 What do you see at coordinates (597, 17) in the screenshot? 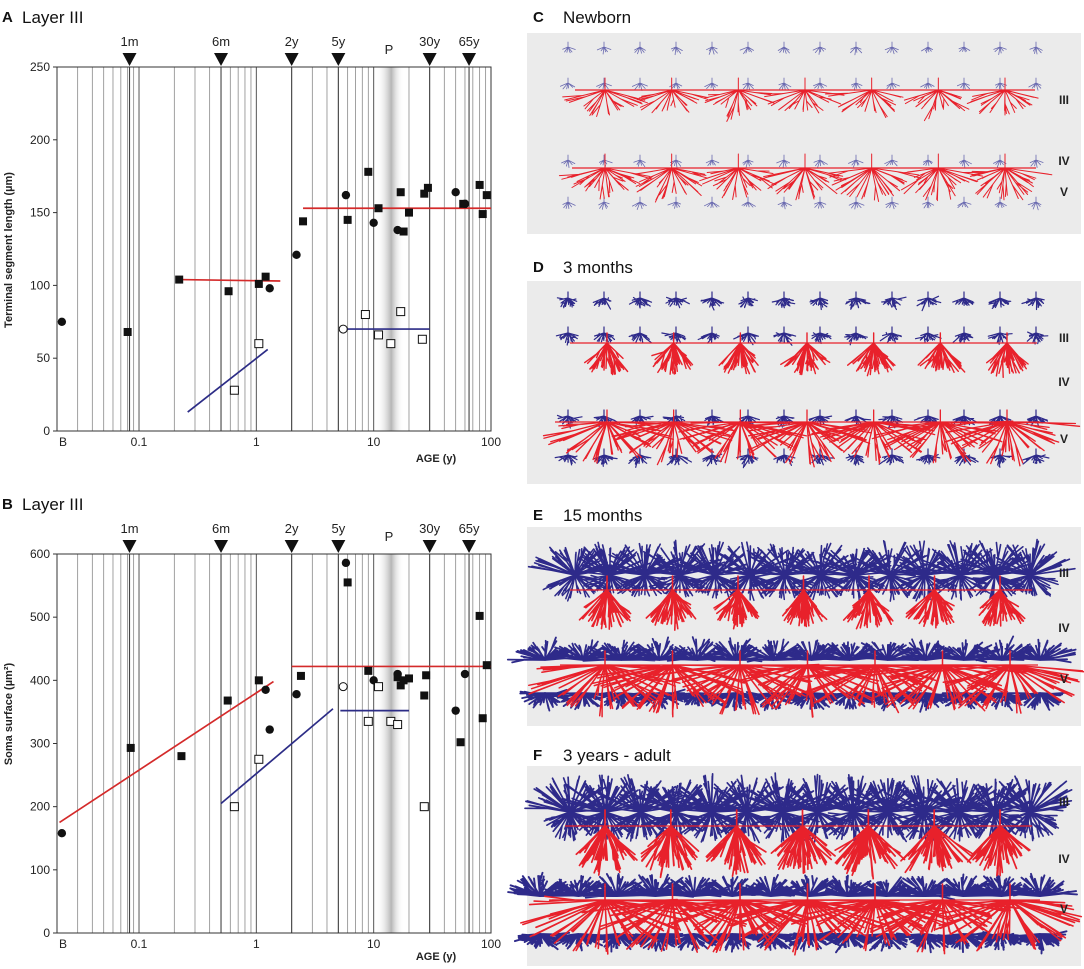
I see `diagram-c-title: Newborn` at bounding box center [597, 17].